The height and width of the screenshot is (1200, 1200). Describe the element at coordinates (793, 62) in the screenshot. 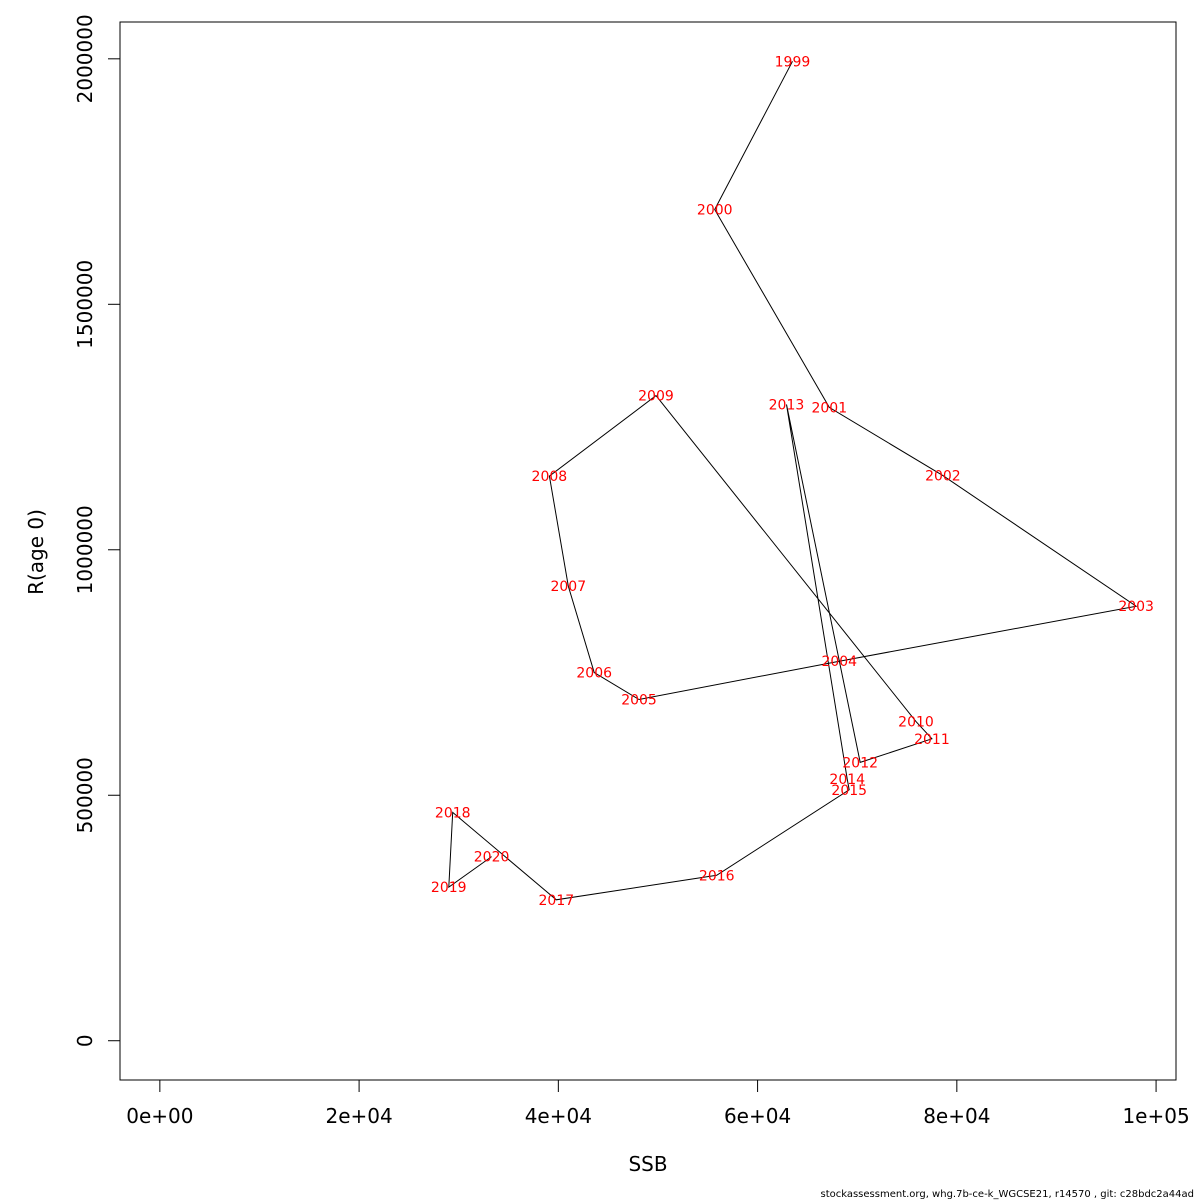

I see `point-label-1999: 1999` at that location.